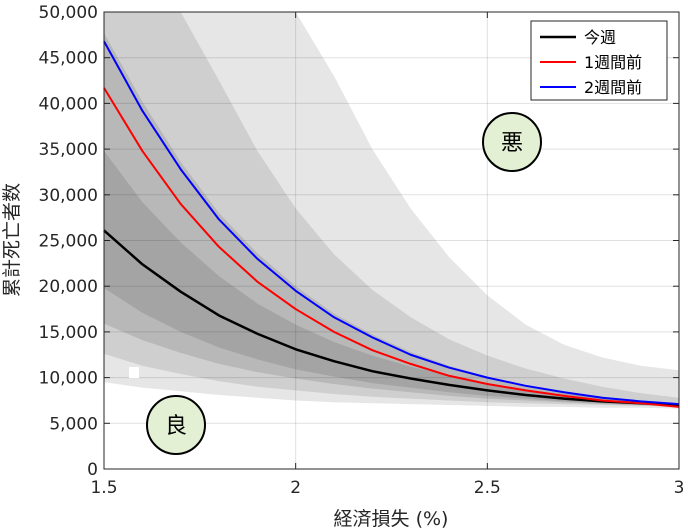  What do you see at coordinates (68, 104) in the screenshot?
I see `y-tick-label-8: 40,000` at bounding box center [68, 104].